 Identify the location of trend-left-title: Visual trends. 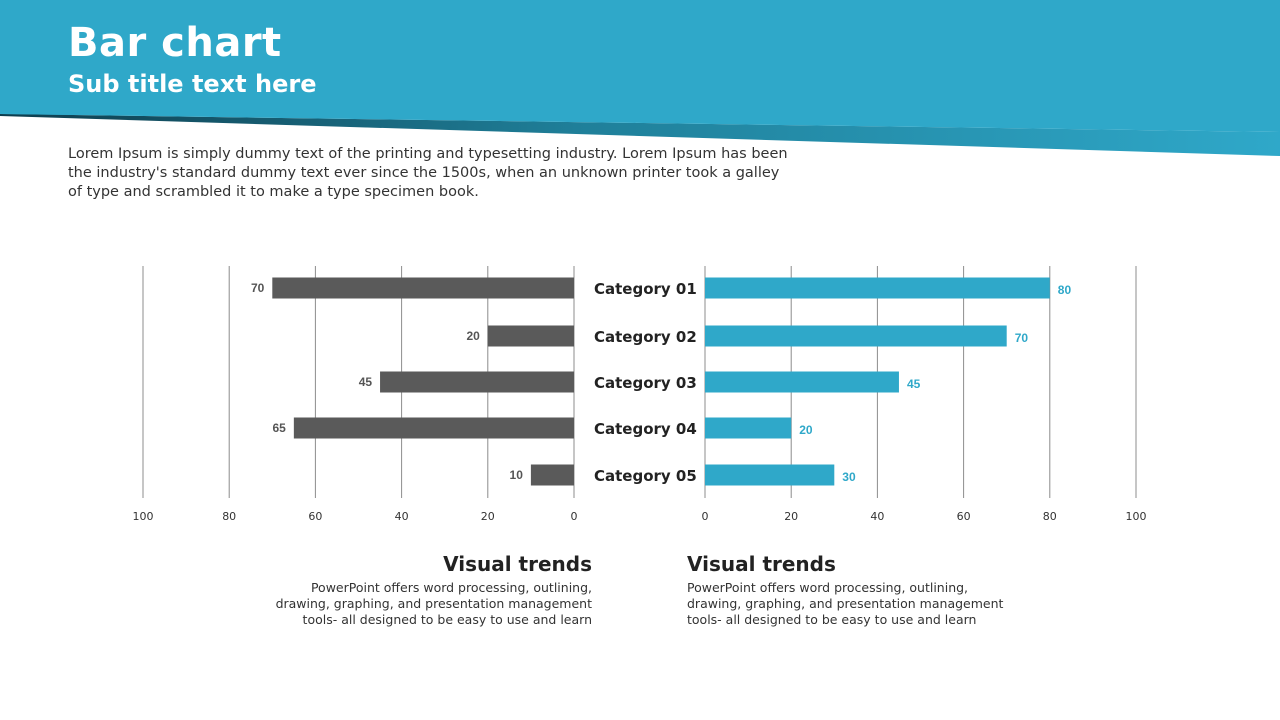
(517, 564).